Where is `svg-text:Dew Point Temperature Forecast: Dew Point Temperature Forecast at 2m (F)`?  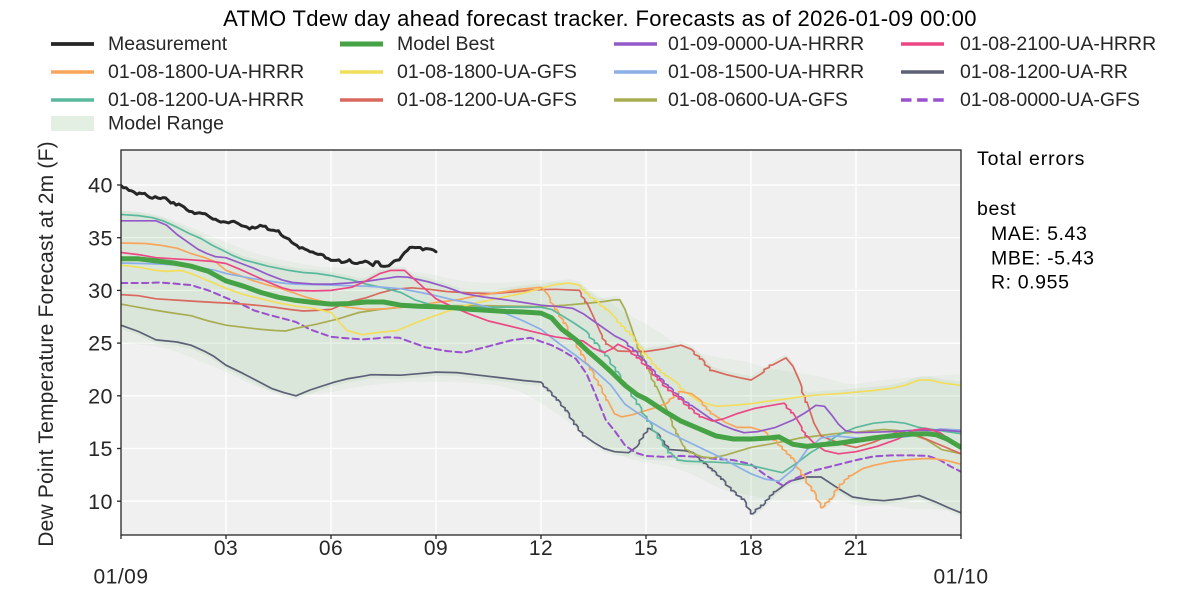
svg-text:Dew Point Temperature Forecast: Dew Point Temperature Forecast at 2m (F) is located at coordinates (46, 344).